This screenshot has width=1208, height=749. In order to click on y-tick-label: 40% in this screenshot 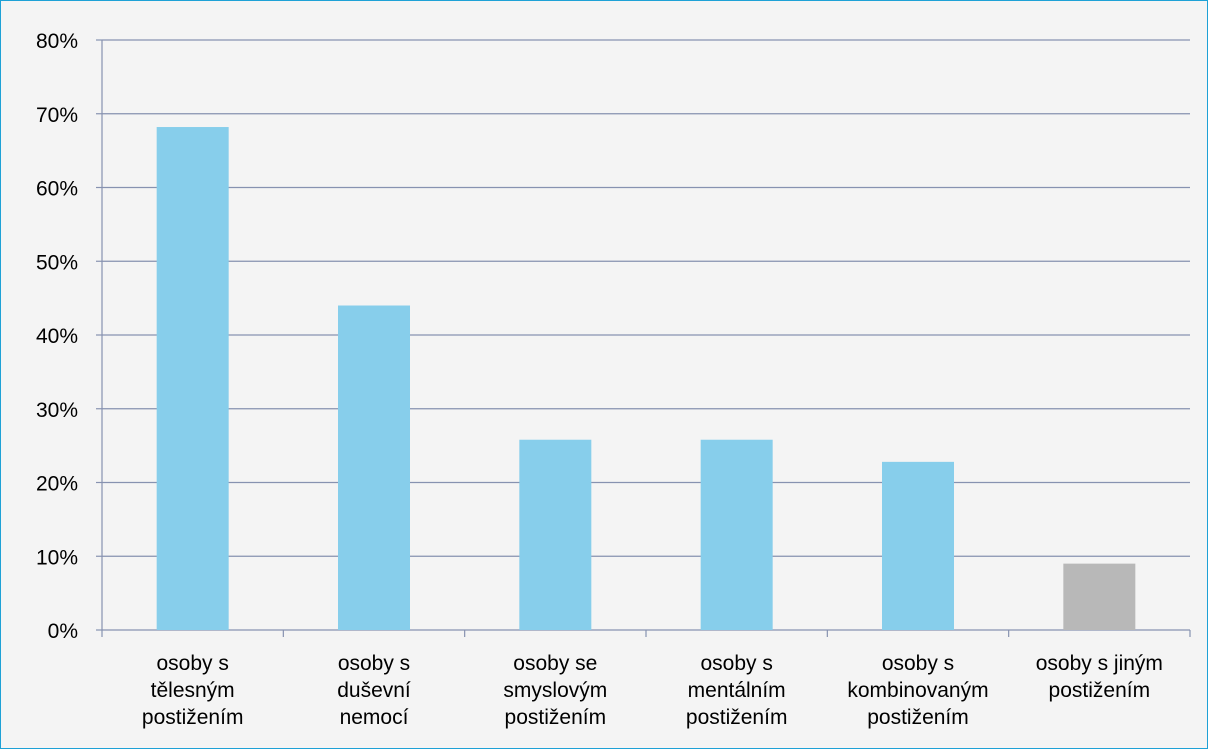, I will do `click(57, 336)`.